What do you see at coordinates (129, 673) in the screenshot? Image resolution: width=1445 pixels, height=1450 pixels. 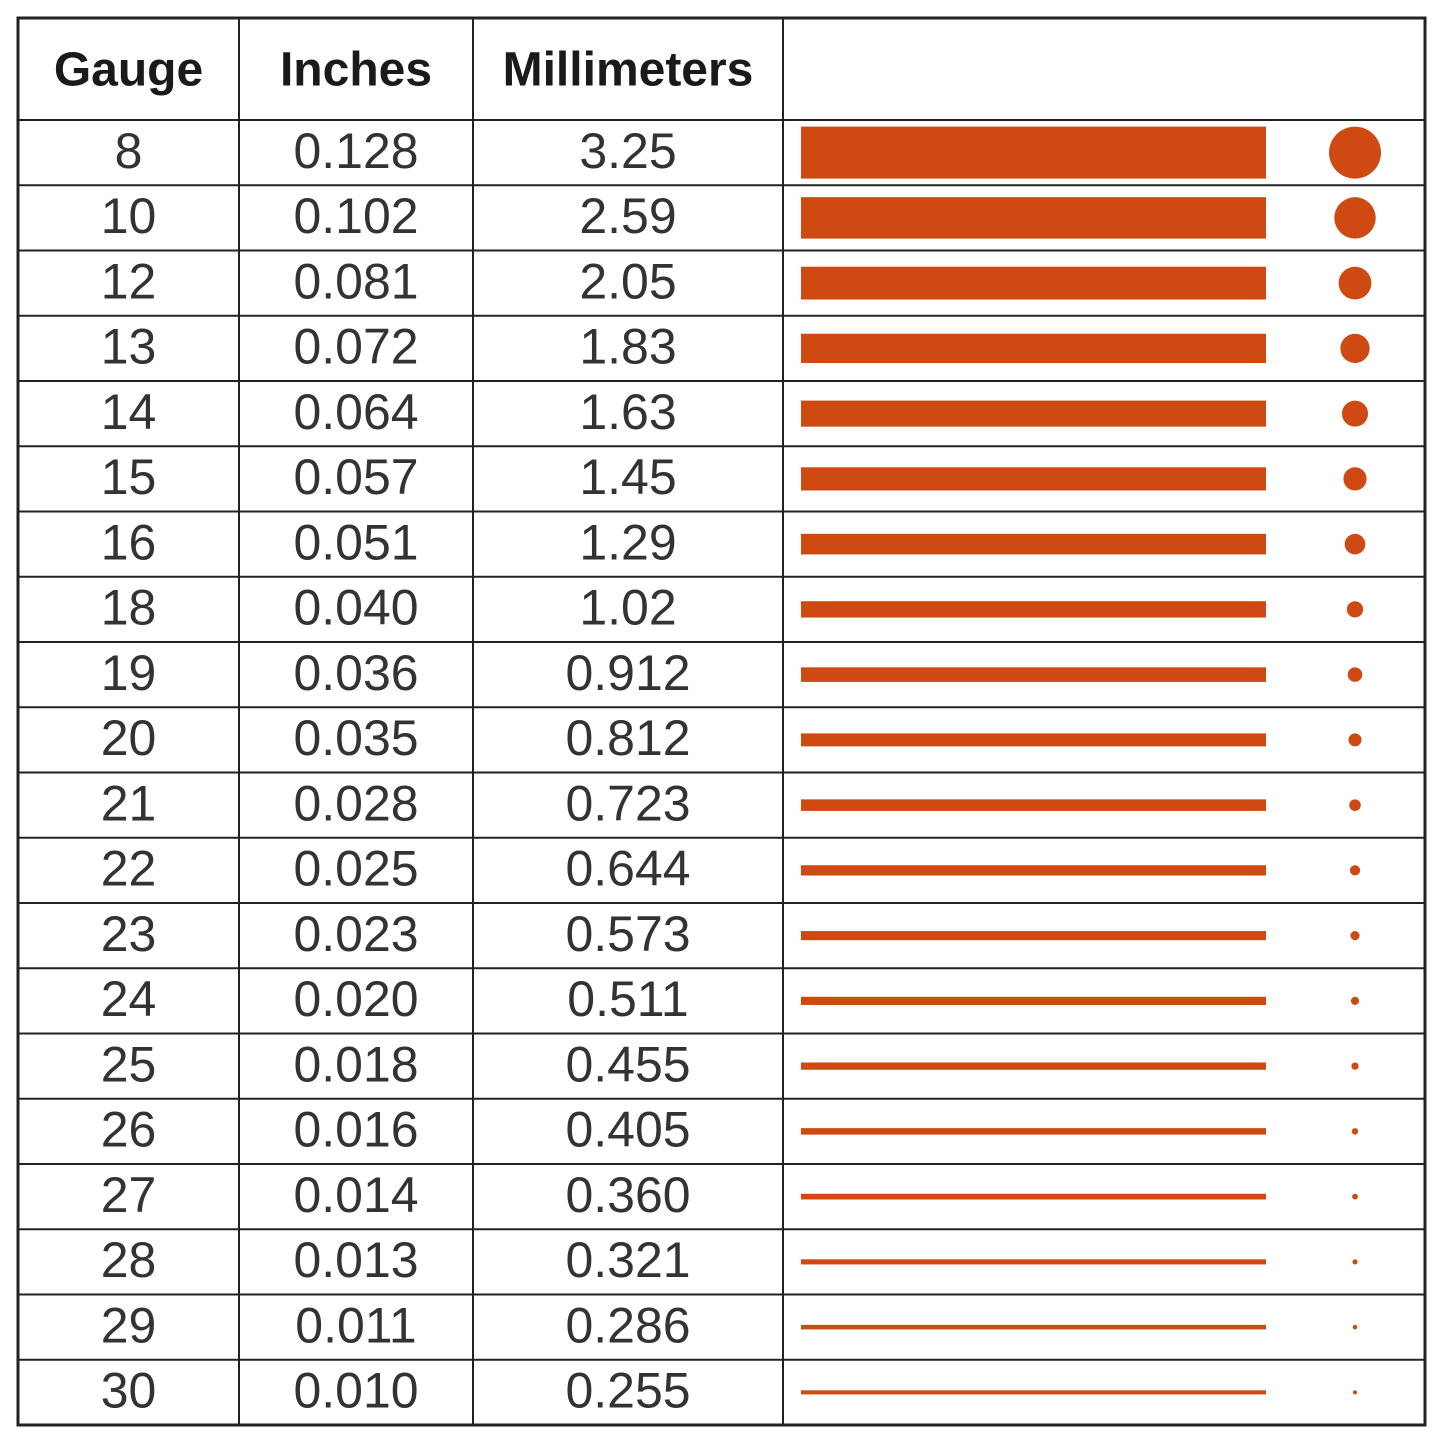 I see `table-cell: 19` at bounding box center [129, 673].